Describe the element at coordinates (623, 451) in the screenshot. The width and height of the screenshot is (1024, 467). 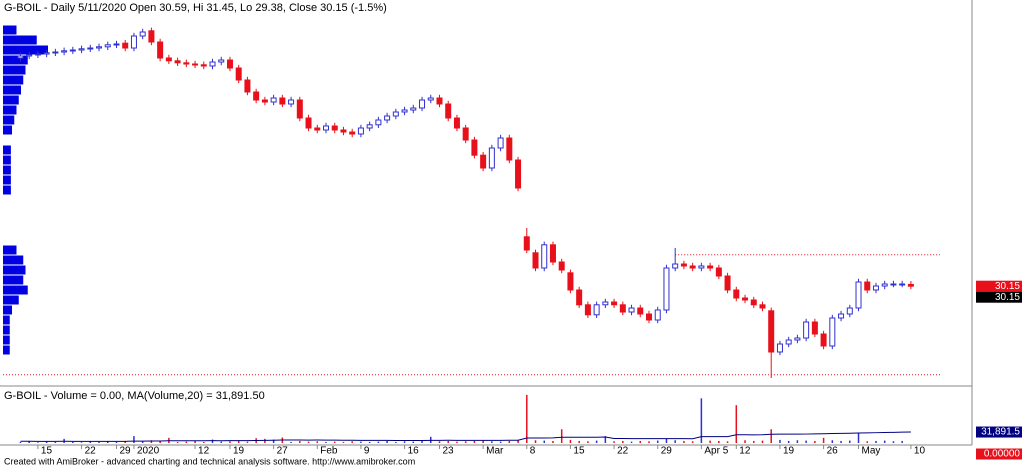
I see `x-tick-label: 22` at that location.